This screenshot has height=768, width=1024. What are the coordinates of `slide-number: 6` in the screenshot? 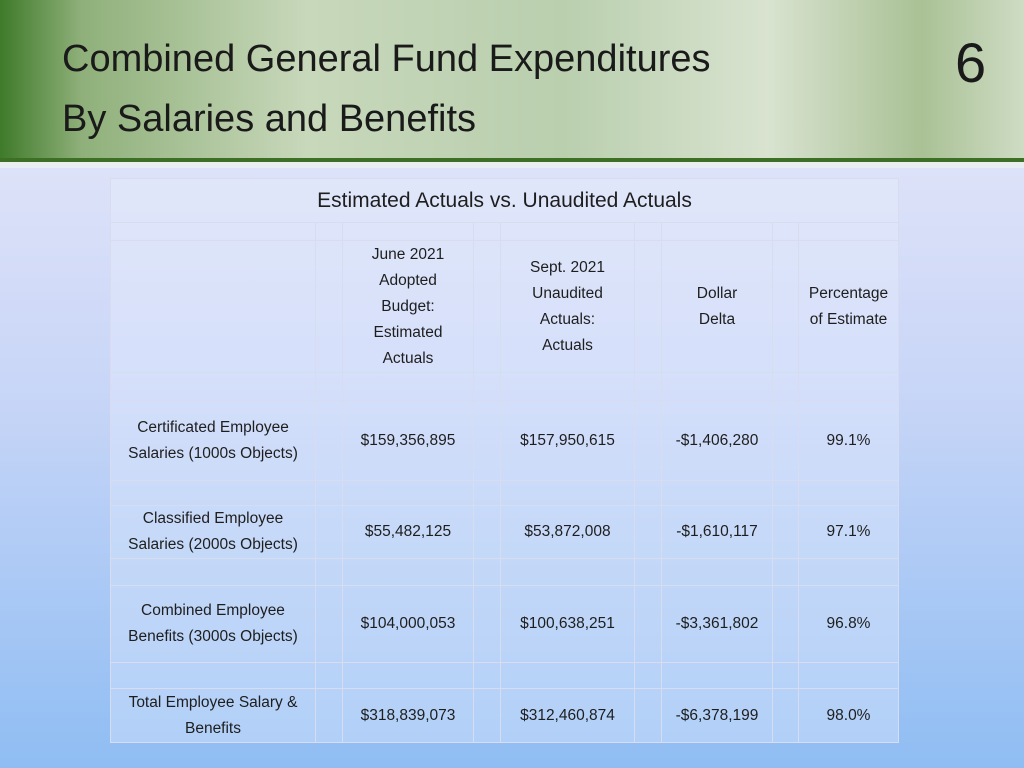 It's located at (971, 62).